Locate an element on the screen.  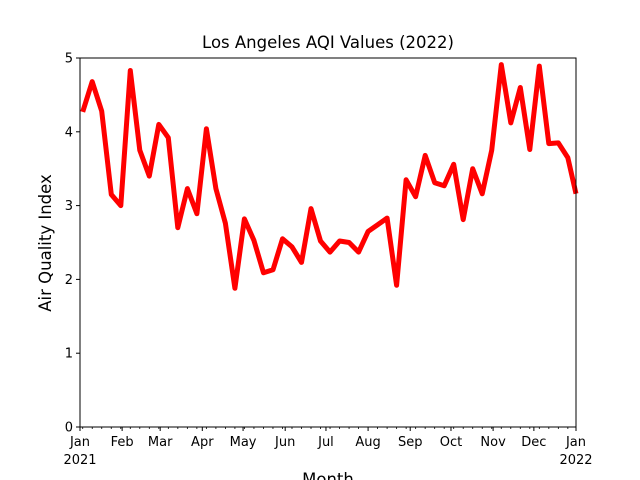
x-axis-label: Month is located at coordinates (328, 475).